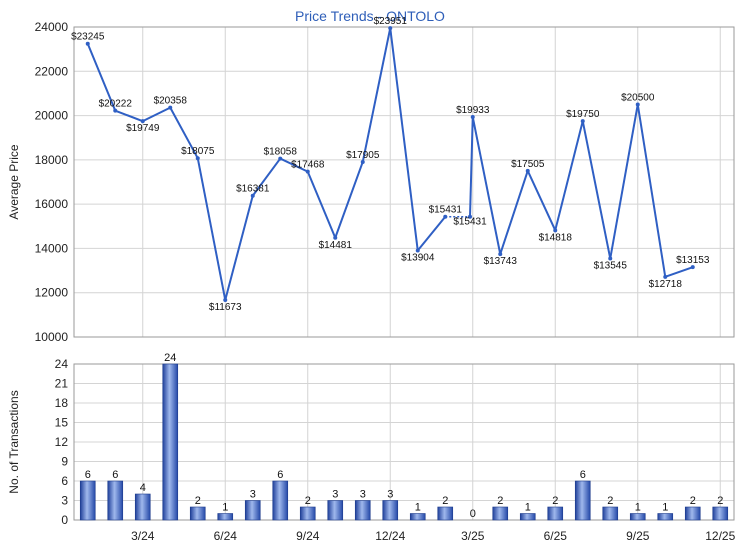  Describe the element at coordinates (225, 307) in the screenshot. I see `price-data-label: $11673` at that location.